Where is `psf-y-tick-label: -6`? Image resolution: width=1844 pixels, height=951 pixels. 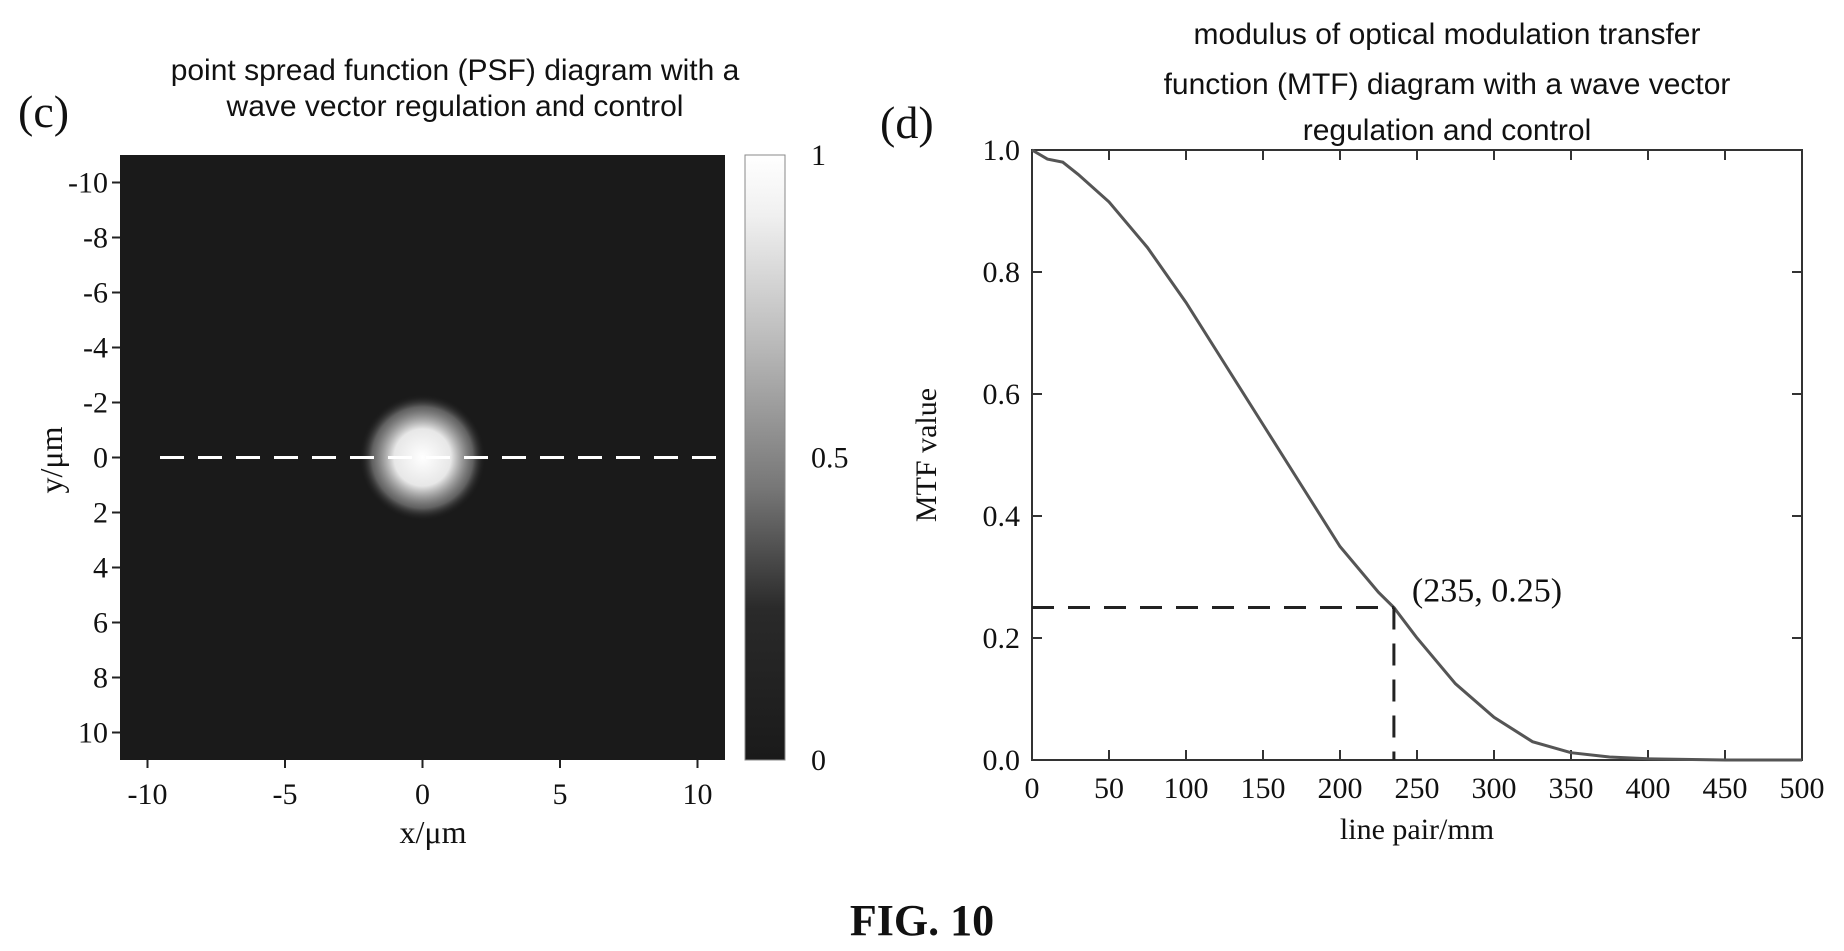
psf-y-tick-label: -6 is located at coordinates (95, 293).